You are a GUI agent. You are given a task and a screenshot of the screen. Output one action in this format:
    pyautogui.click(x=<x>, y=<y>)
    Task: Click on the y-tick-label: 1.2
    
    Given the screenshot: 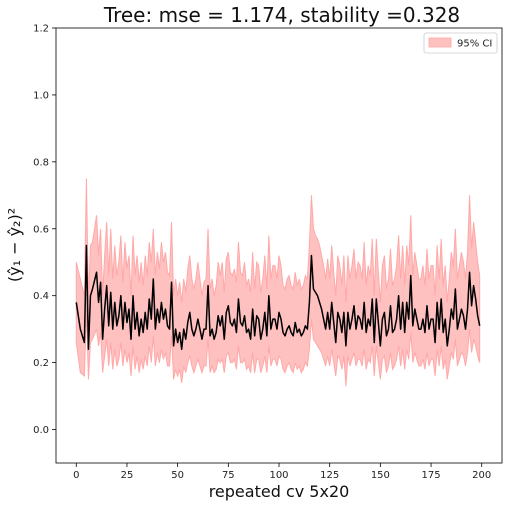 What is the action you would take?
    pyautogui.click(x=41, y=29)
    